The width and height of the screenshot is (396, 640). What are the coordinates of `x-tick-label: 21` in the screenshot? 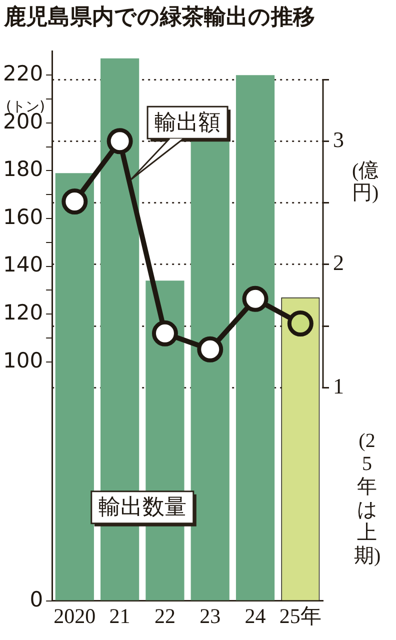 It's located at (119, 616).